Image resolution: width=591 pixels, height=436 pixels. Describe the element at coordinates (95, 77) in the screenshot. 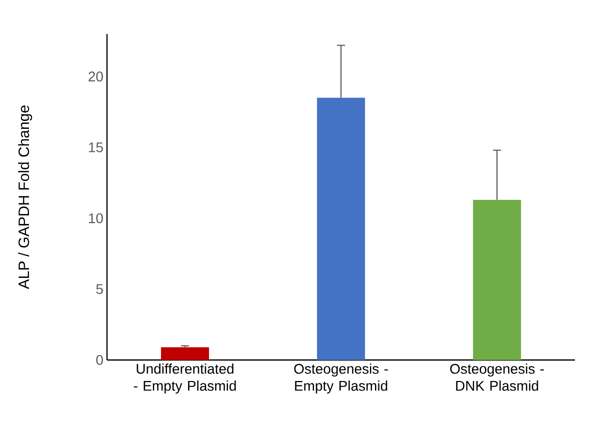

I see `y-tick-label: 20` at that location.